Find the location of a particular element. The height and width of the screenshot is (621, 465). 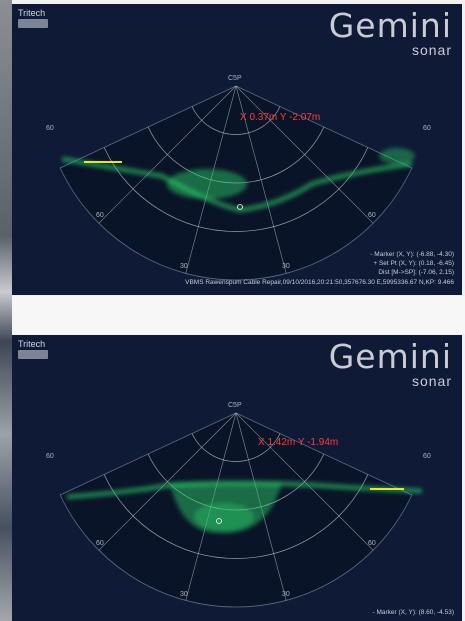

cursor-coordinate-readout: X 1.42m Y -1.94m is located at coordinates (298, 442).